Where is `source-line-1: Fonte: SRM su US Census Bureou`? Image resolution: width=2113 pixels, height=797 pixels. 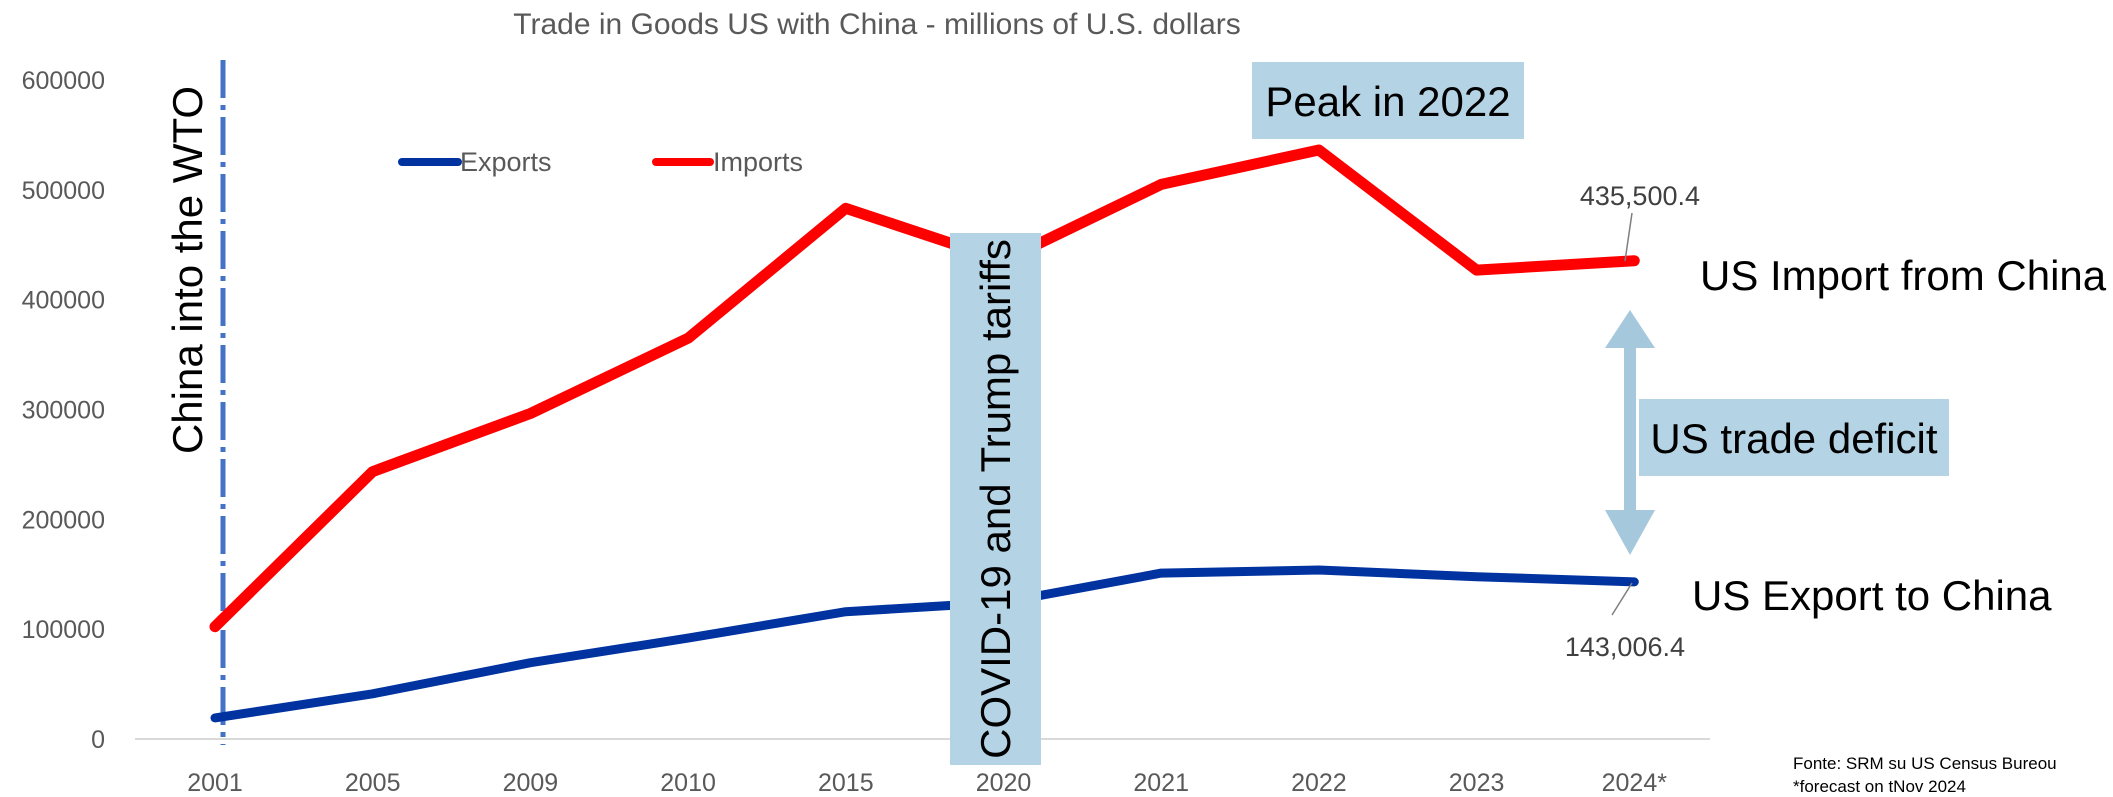
source-line-1: Fonte: SRM su US Census Bureou is located at coordinates (1925, 763).